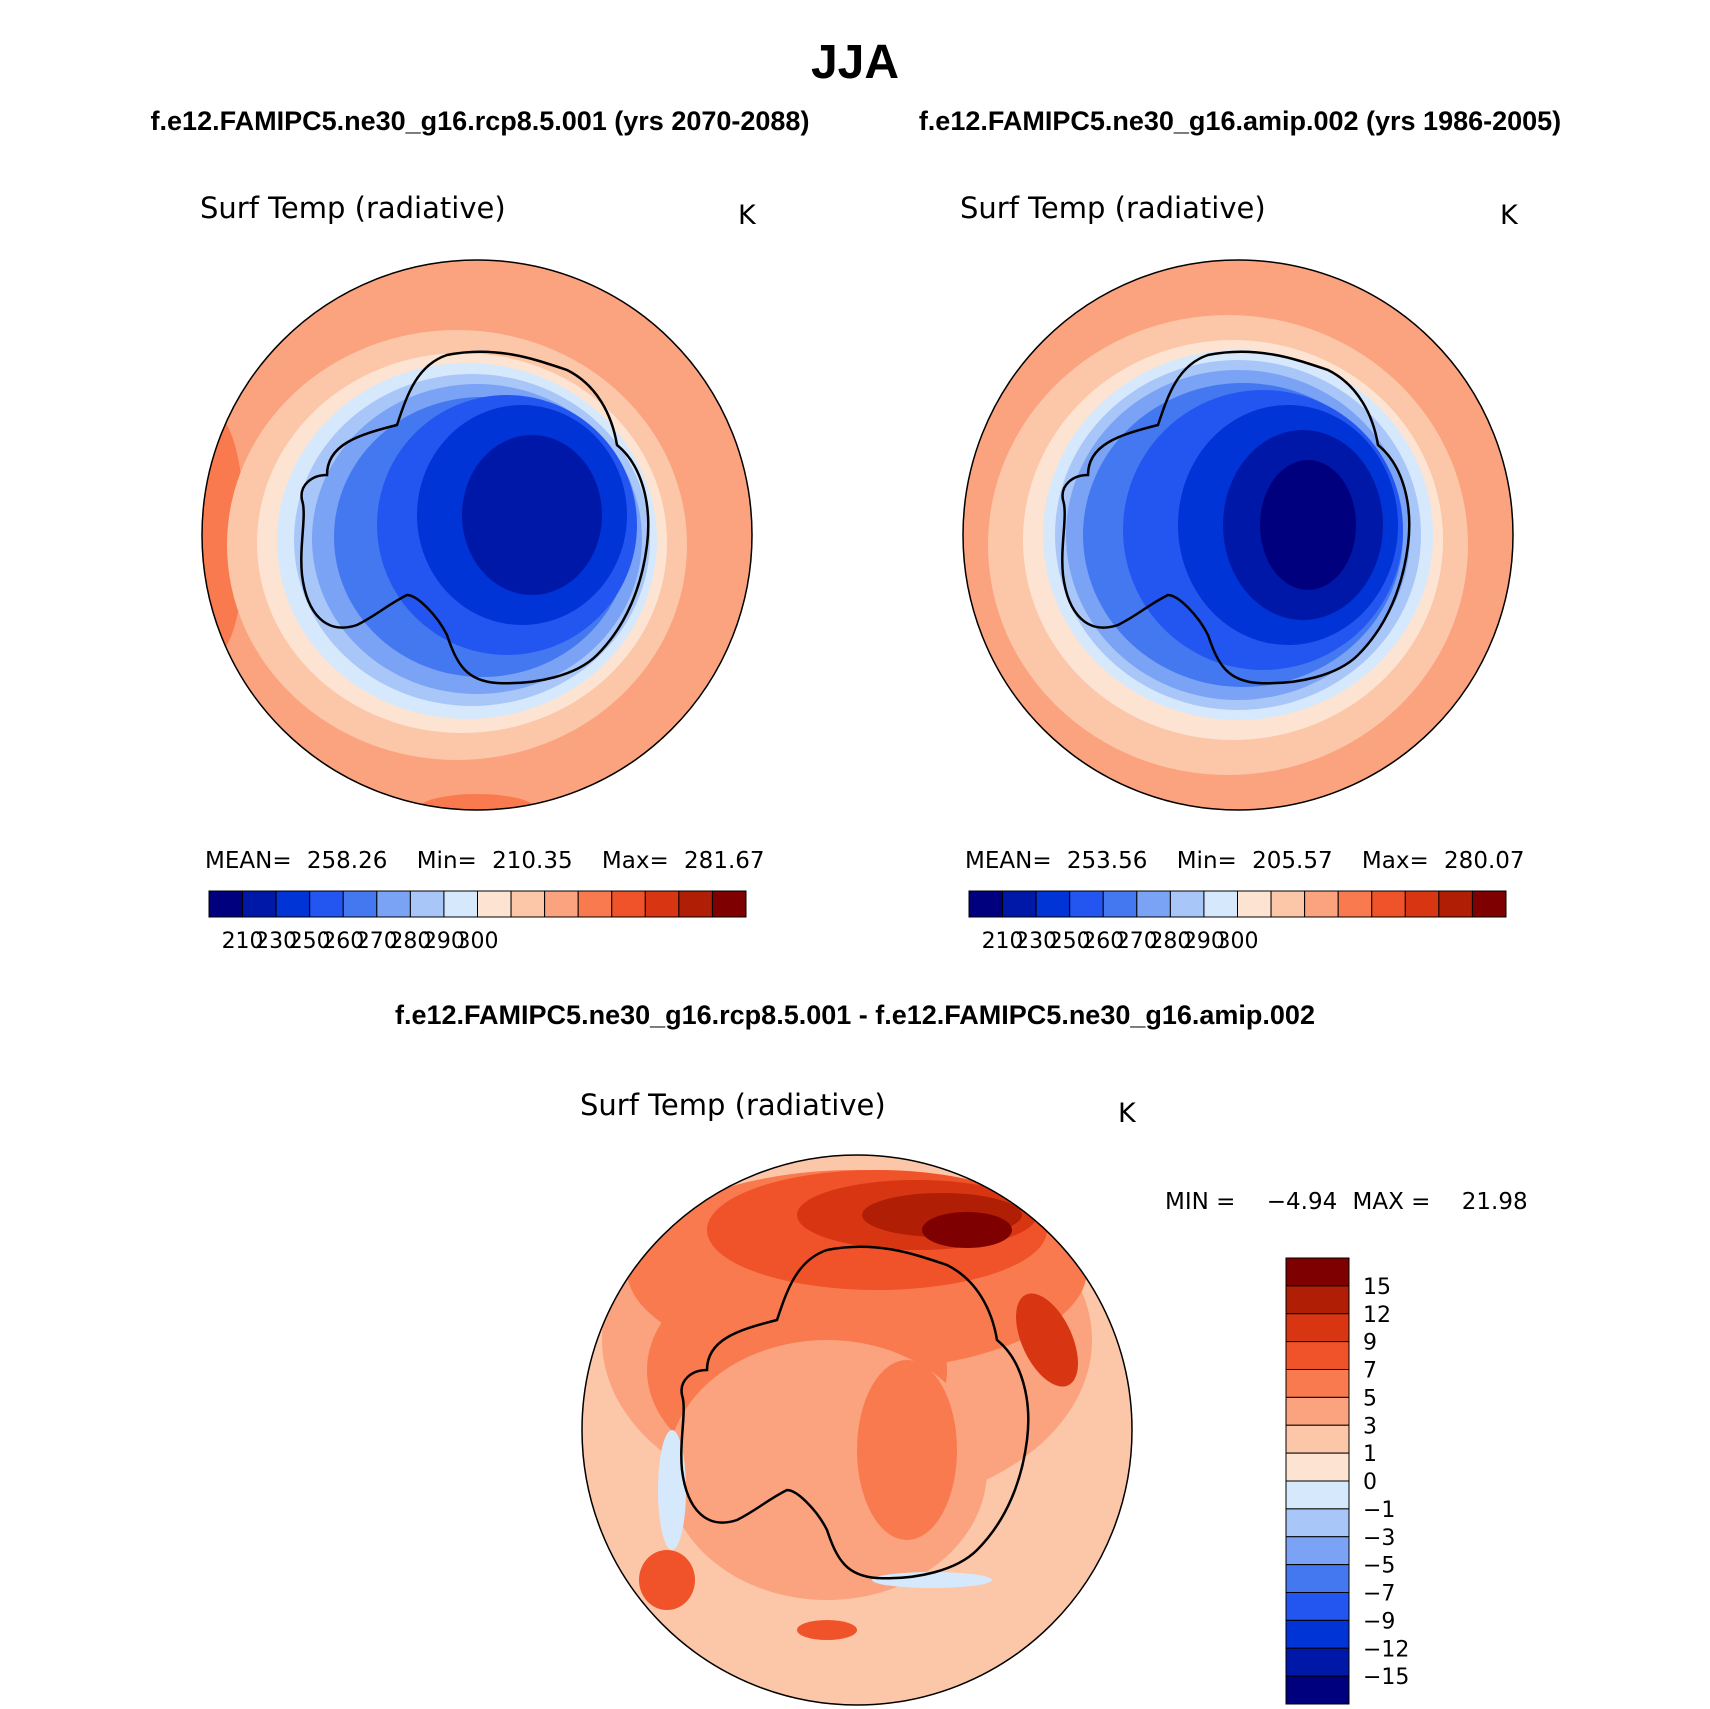 This screenshot has width=1710, height=1709. Describe the element at coordinates (1379, 1621) in the screenshot. I see `colorbar-tick-label: −9` at that location.